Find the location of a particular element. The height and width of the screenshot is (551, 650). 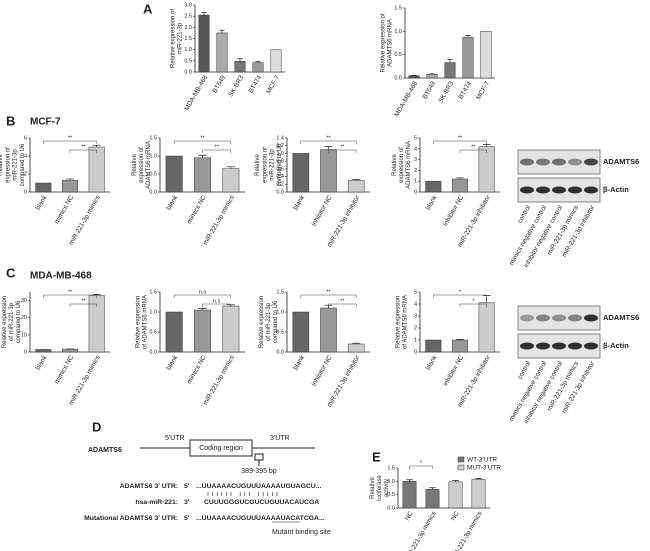

seq-label: Mutational ADAMTS6 3' UTR: is located at coordinates (131, 518).